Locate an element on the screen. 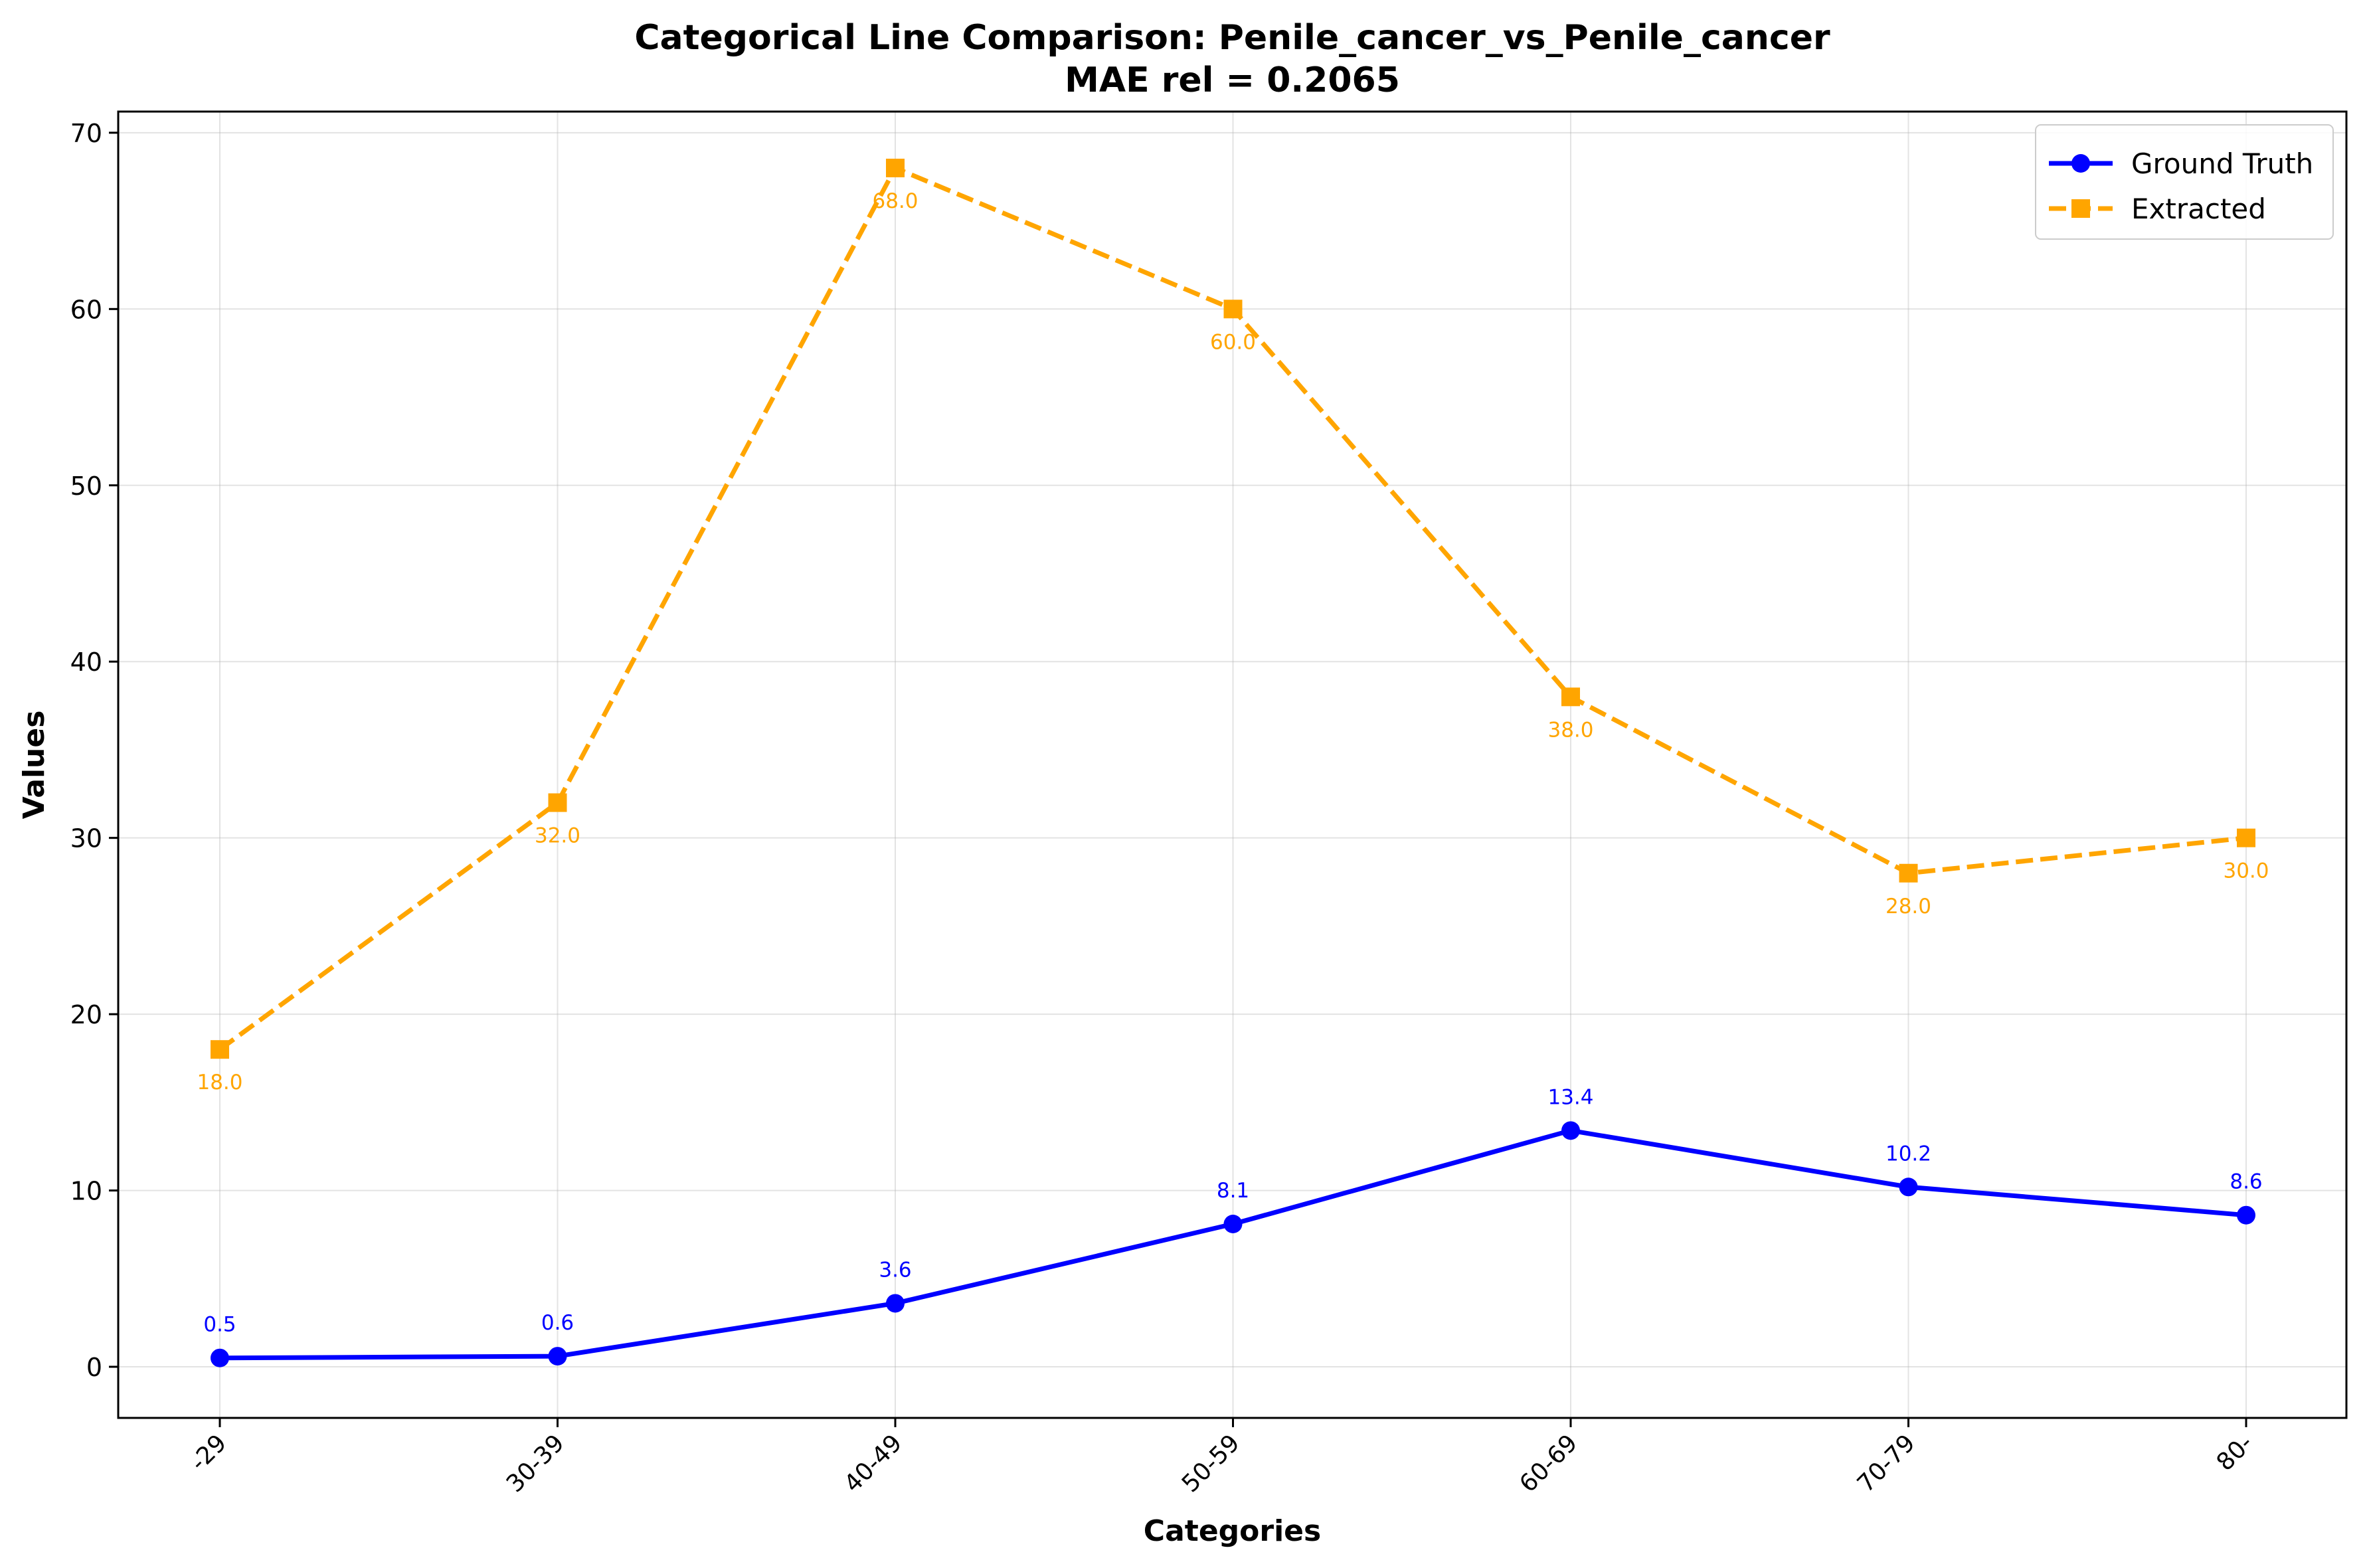  x-axis-label: Categories is located at coordinates (1232, 1531).